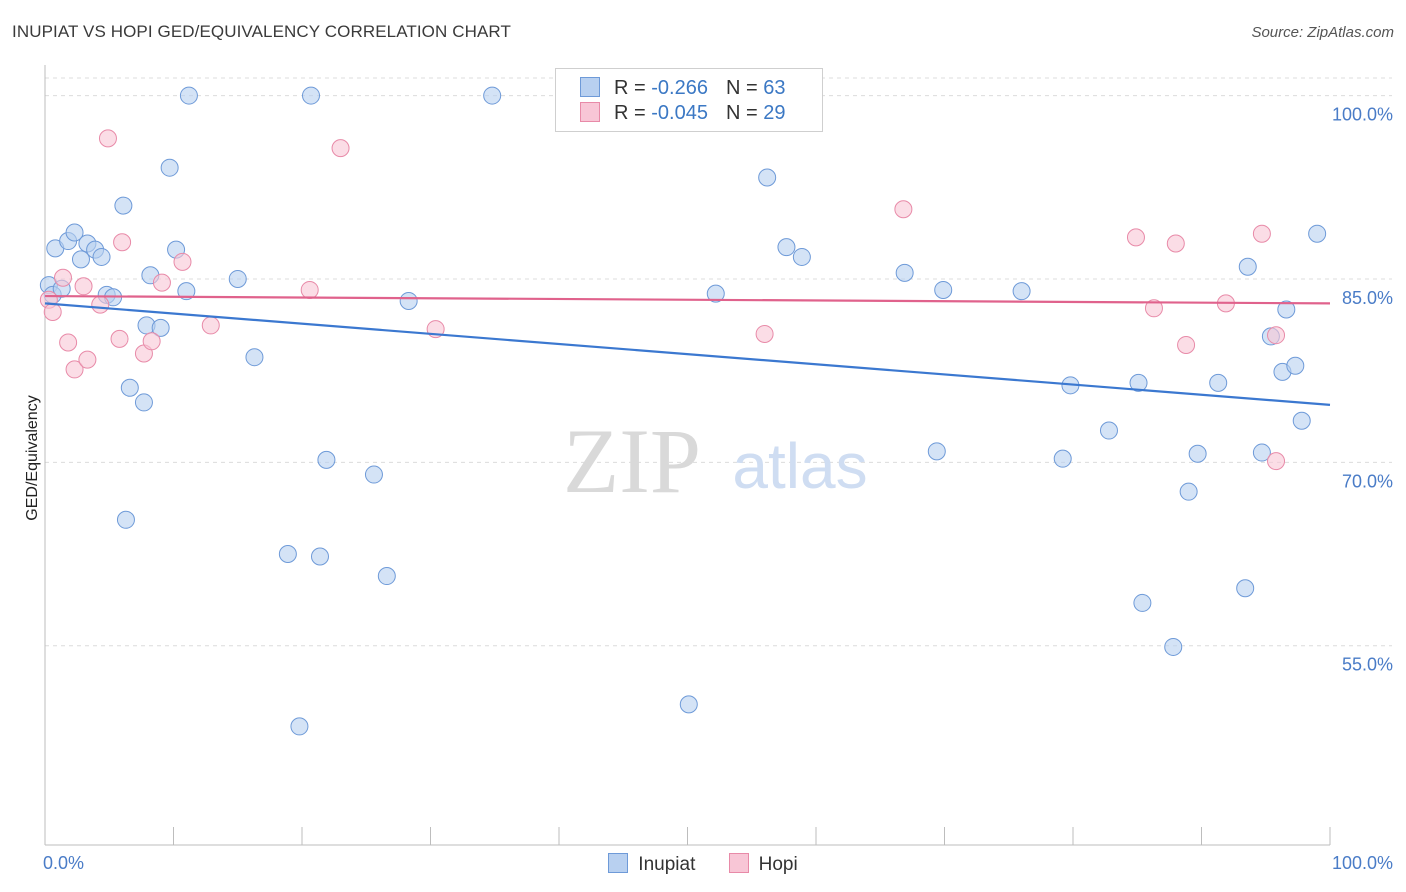 Image resolution: width=1406 pixels, height=892 pixels. What do you see at coordinates (687, 299) in the screenshot?
I see `hopi-trend-line` at bounding box center [687, 299].